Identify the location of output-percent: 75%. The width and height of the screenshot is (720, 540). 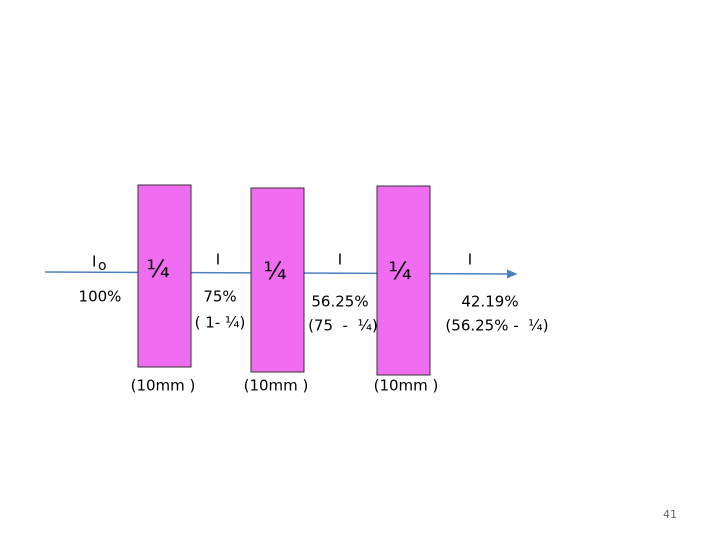
(219, 297).